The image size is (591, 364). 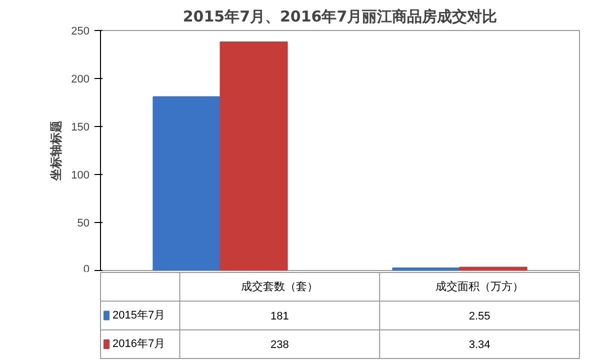 What do you see at coordinates (279, 286) in the screenshot?
I see `x-tick-label: 成交套数（套）` at bounding box center [279, 286].